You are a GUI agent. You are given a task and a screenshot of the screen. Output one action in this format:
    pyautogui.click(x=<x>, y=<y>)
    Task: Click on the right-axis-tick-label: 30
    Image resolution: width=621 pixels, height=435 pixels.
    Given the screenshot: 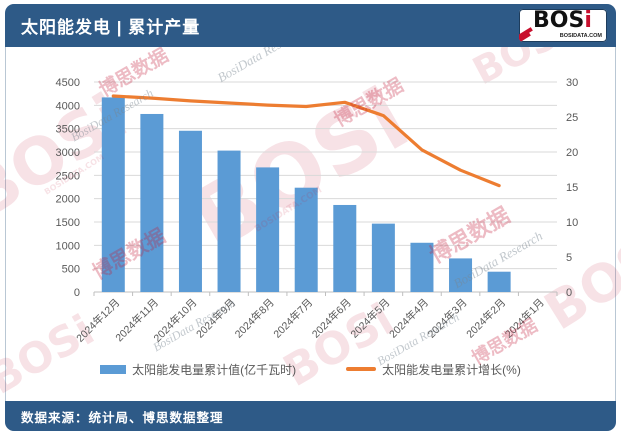 What is the action you would take?
    pyautogui.click(x=572, y=83)
    